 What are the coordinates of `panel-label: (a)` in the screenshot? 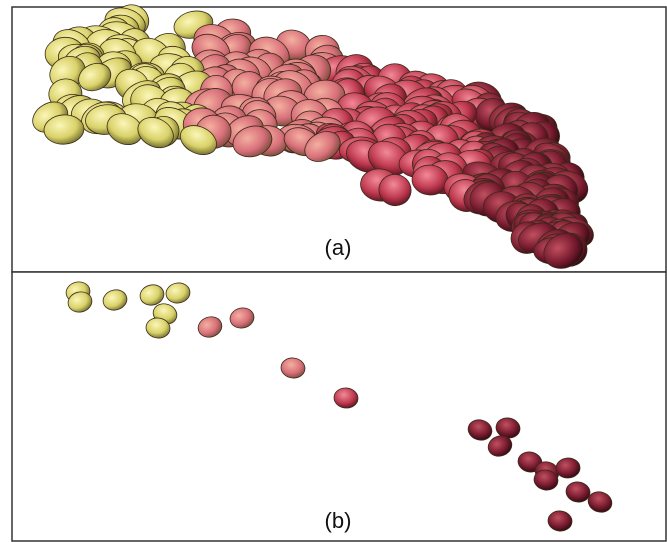 It's located at (338, 247).